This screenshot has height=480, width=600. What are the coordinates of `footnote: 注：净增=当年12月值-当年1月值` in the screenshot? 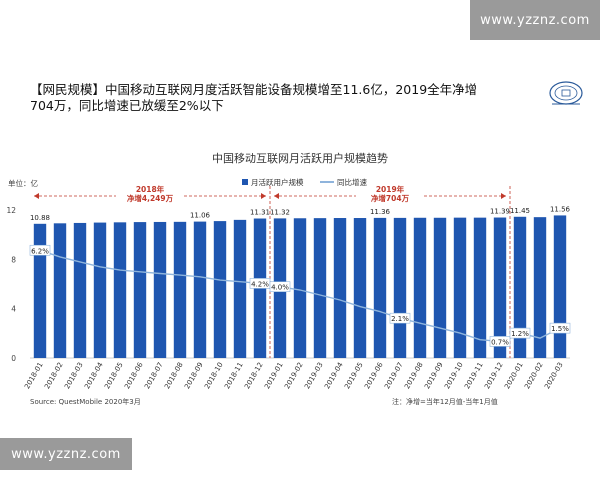 It's located at (445, 401).